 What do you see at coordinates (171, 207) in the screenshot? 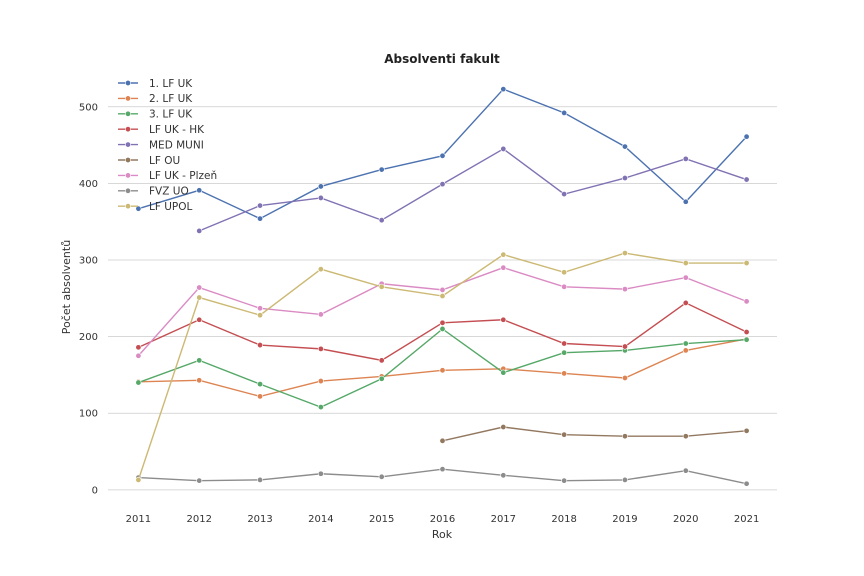
I see `legend-label: LF UPOL` at bounding box center [171, 207].